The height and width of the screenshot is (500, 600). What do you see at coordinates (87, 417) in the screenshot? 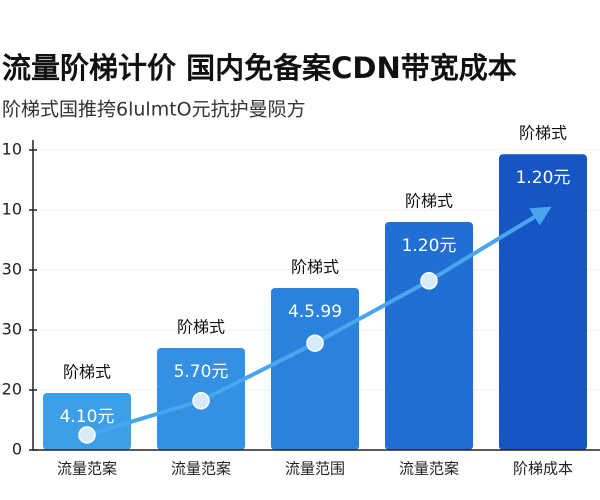
I see `value-label: 4.10元` at bounding box center [87, 417].